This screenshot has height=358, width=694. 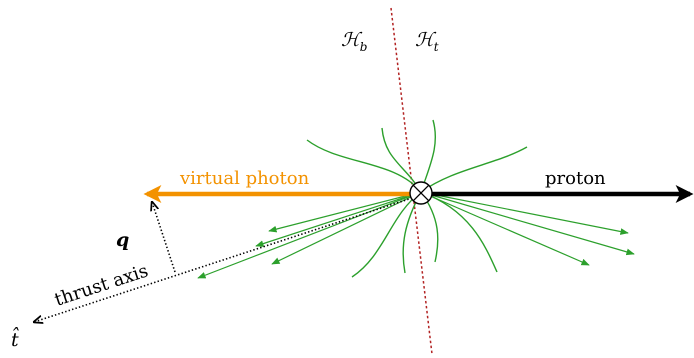 I want to click on hemisphere-target-label: ℋt, so click(x=427, y=41).